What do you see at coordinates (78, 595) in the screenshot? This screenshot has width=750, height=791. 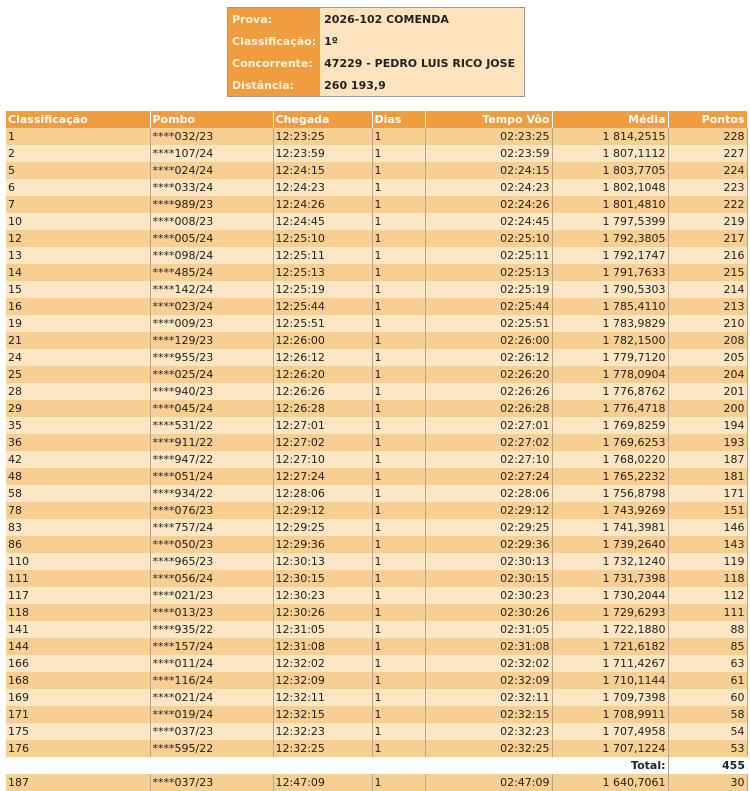 I see `cell-classificacao: 117` at bounding box center [78, 595].